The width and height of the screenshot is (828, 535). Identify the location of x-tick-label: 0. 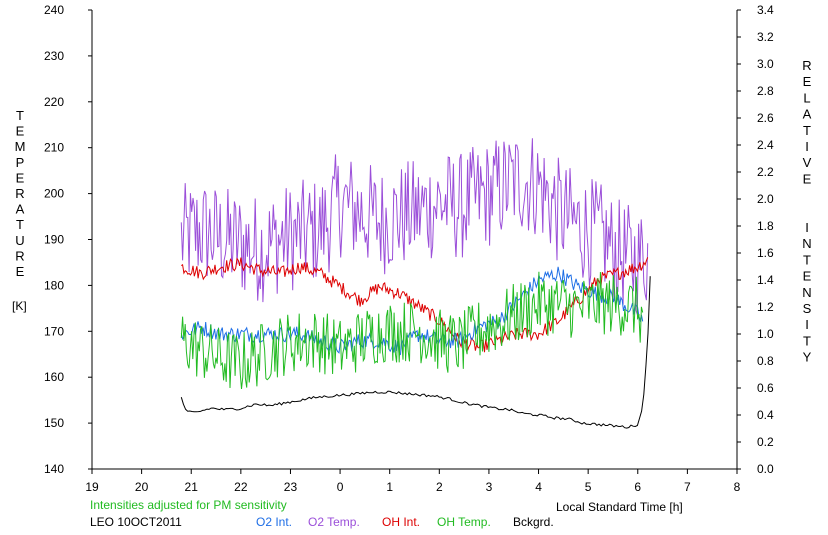
(340, 487).